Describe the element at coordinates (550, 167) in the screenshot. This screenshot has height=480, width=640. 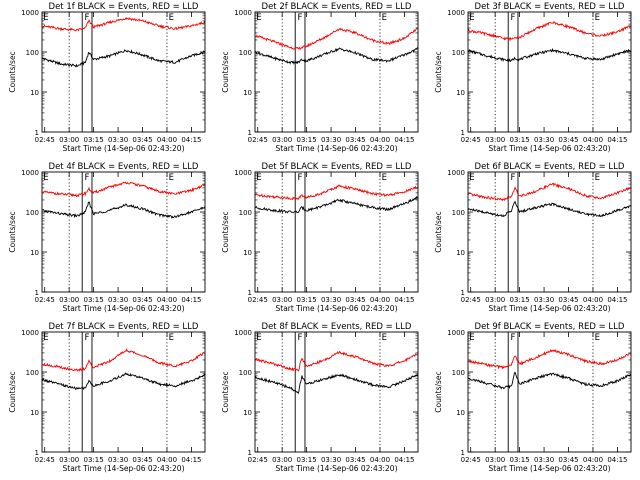
I see `chart-title: Det 6f BLACK = Events, RED = LLD` at that location.